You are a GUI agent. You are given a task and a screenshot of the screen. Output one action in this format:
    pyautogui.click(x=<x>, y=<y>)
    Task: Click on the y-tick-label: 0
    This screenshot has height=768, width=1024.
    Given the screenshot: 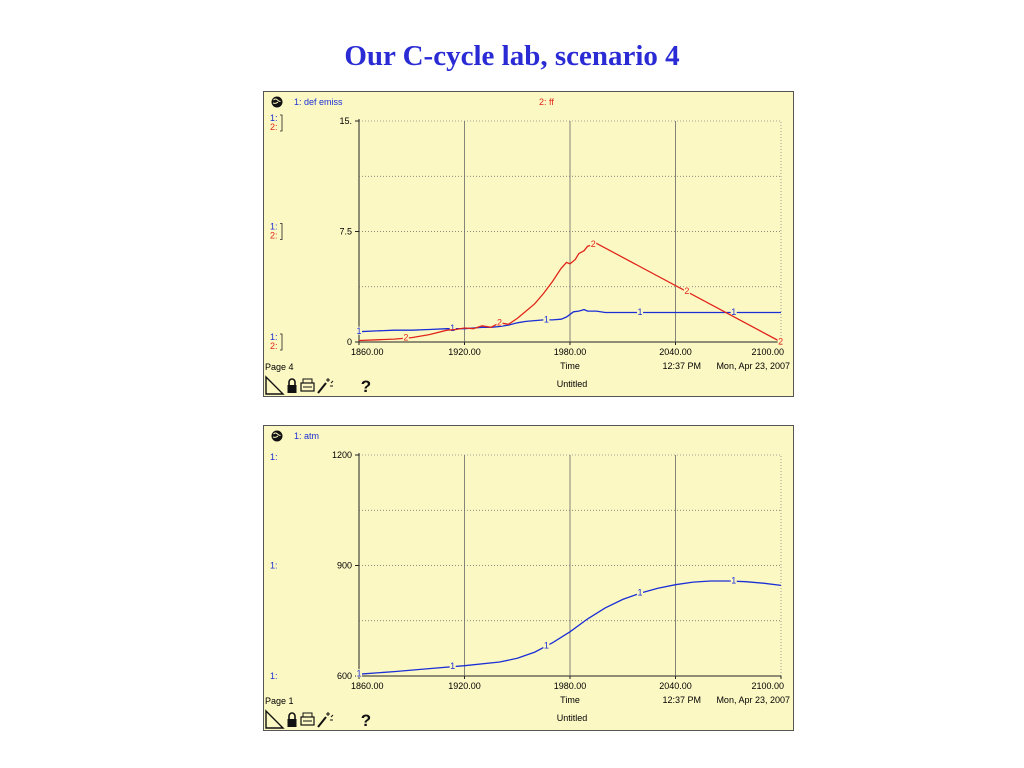 What is the action you would take?
    pyautogui.click(x=349, y=342)
    